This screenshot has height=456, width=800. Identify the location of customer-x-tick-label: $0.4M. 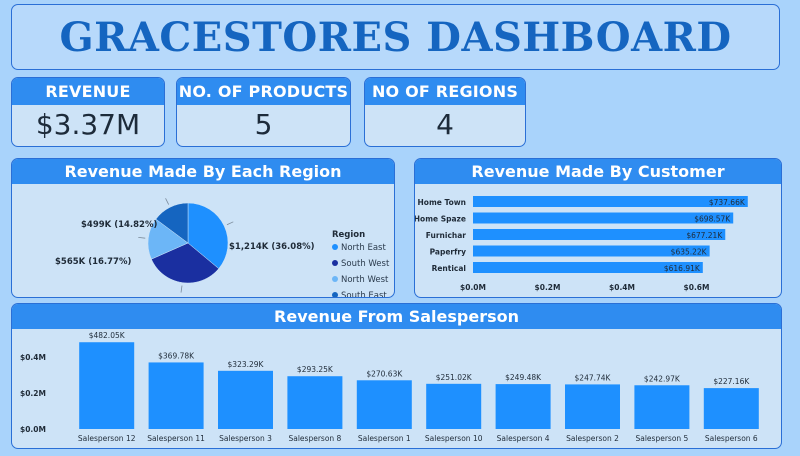
(622, 287).